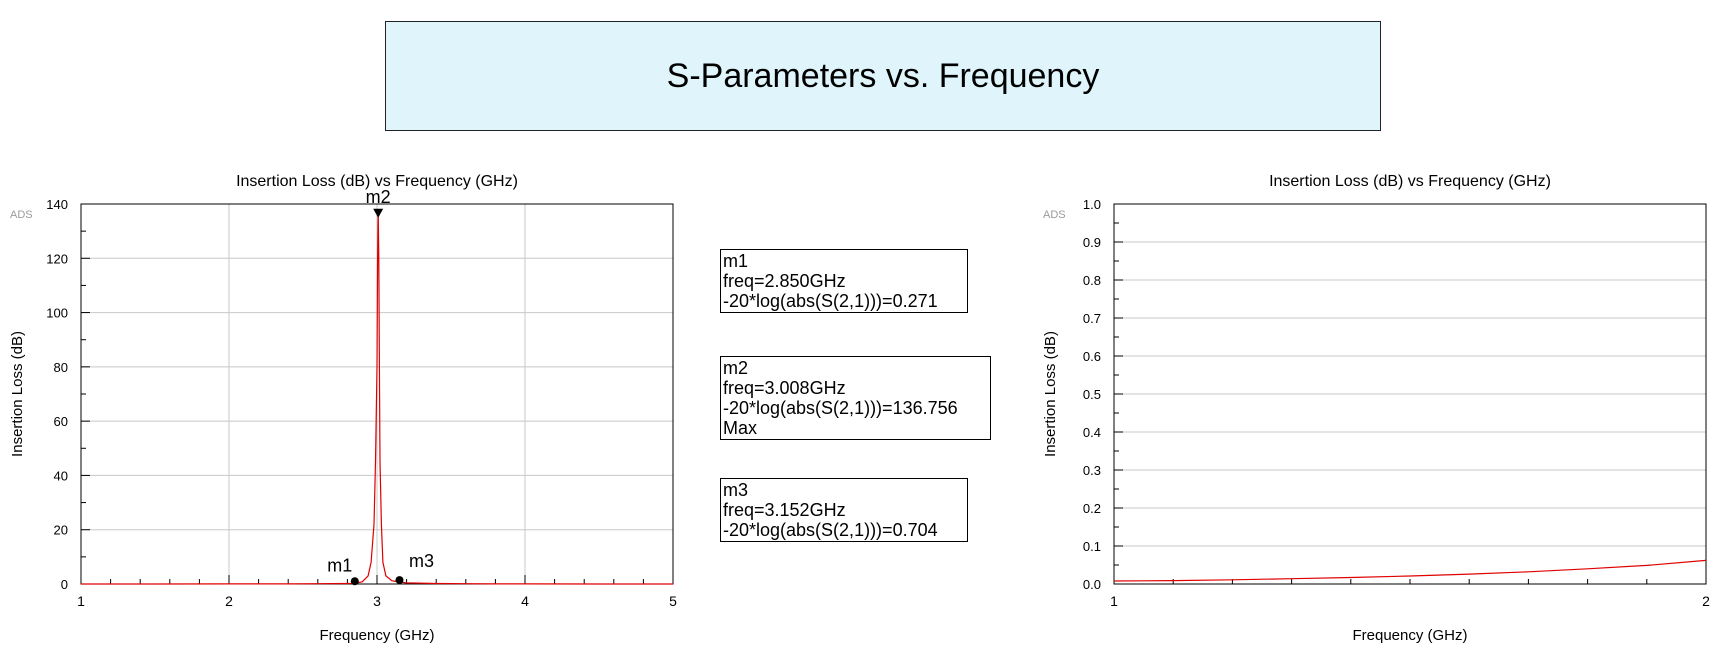 The height and width of the screenshot is (653, 1719). What do you see at coordinates (525, 601) in the screenshot?
I see `x-tick-label: 4` at bounding box center [525, 601].